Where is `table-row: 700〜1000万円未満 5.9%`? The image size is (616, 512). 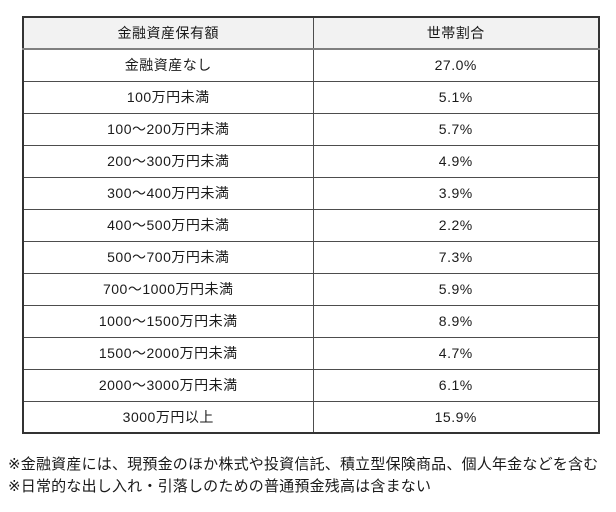
table-row: 700〜1000万円未満 5.9% is located at coordinates (311, 289).